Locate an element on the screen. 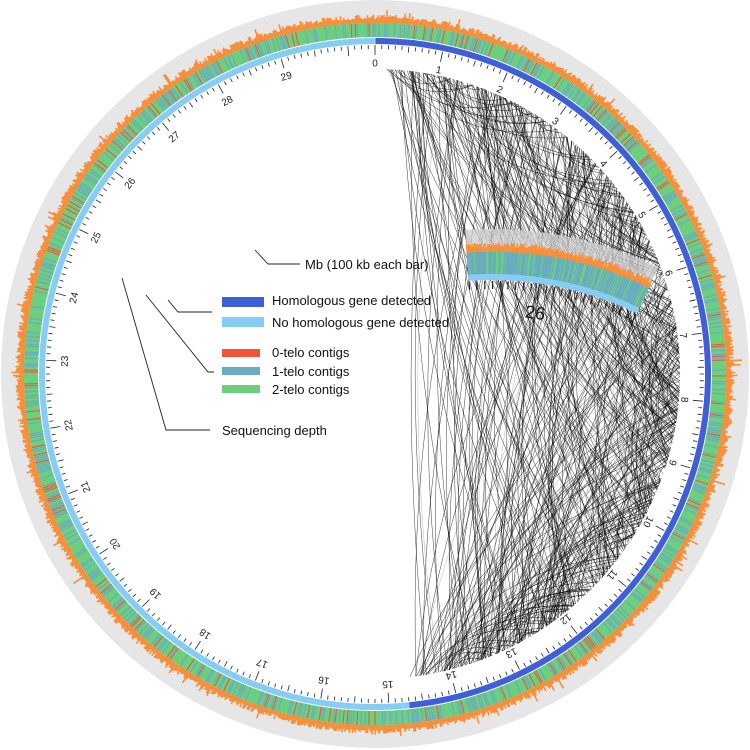 The image size is (750, 750). tick-label-15: 15 is located at coordinates (388, 683).